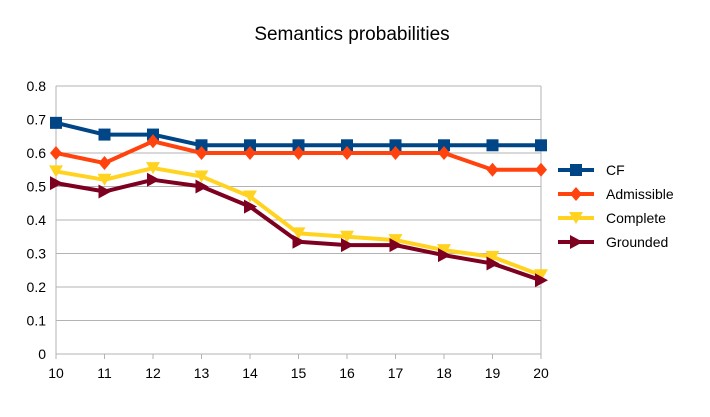 This screenshot has height=417, width=710. What do you see at coordinates (396, 373) in the screenshot?
I see `x-tick-label: 17` at bounding box center [396, 373].